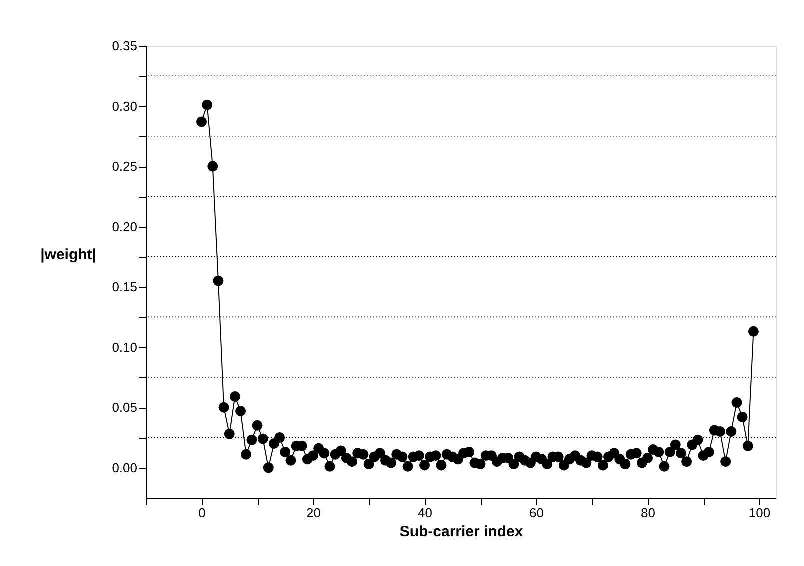 Image resolution: width=804 pixels, height=566 pixels. I want to click on y-tick-label: 0.35, so click(125, 46).